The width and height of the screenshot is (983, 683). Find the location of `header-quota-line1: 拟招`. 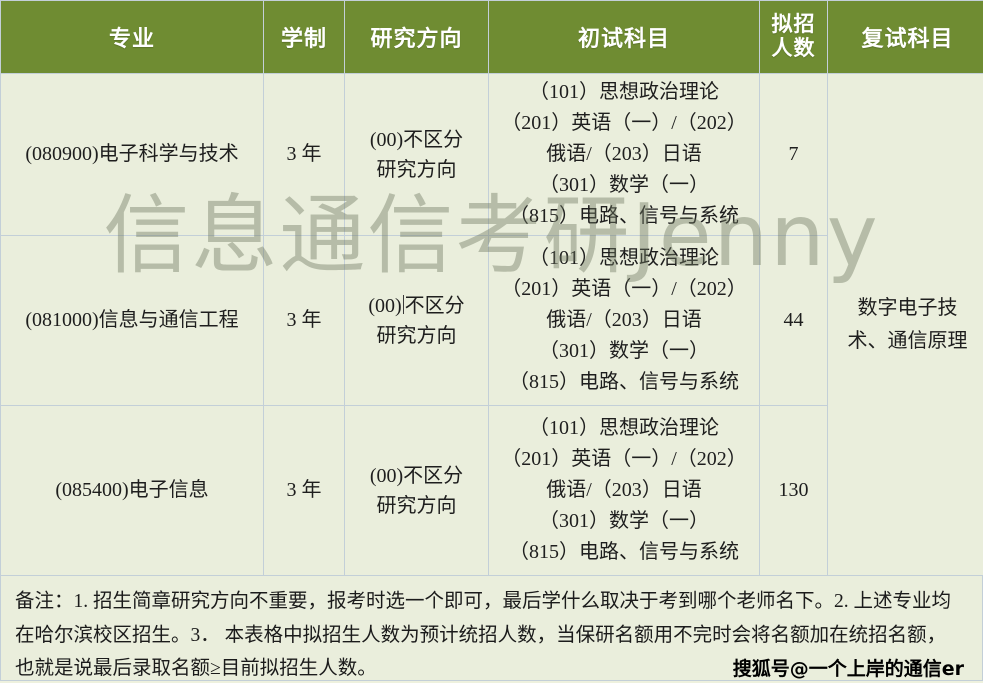

header-quota-line1: 拟招 is located at coordinates (793, 24).